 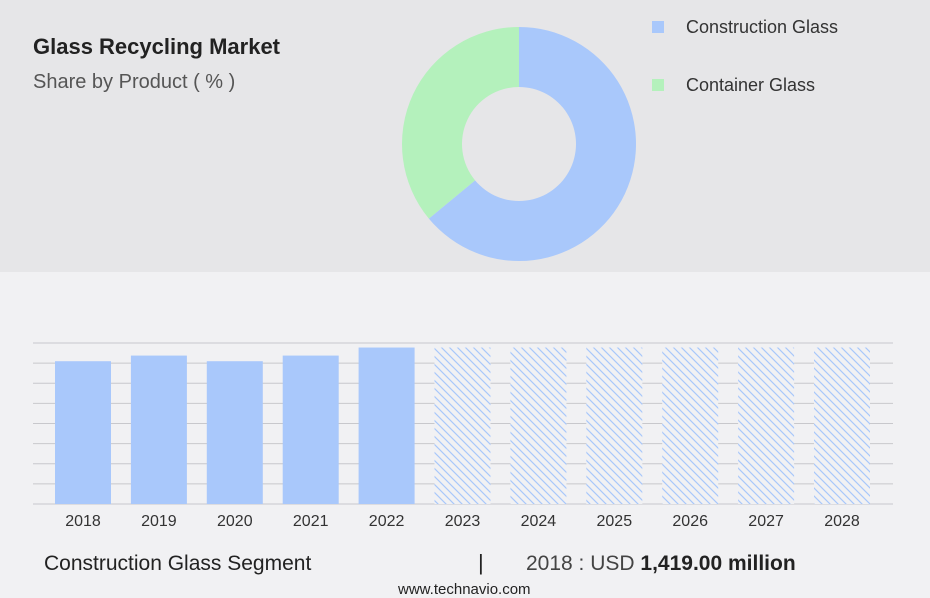 I want to click on legend-swatch-construction-glass, so click(x=658, y=27).